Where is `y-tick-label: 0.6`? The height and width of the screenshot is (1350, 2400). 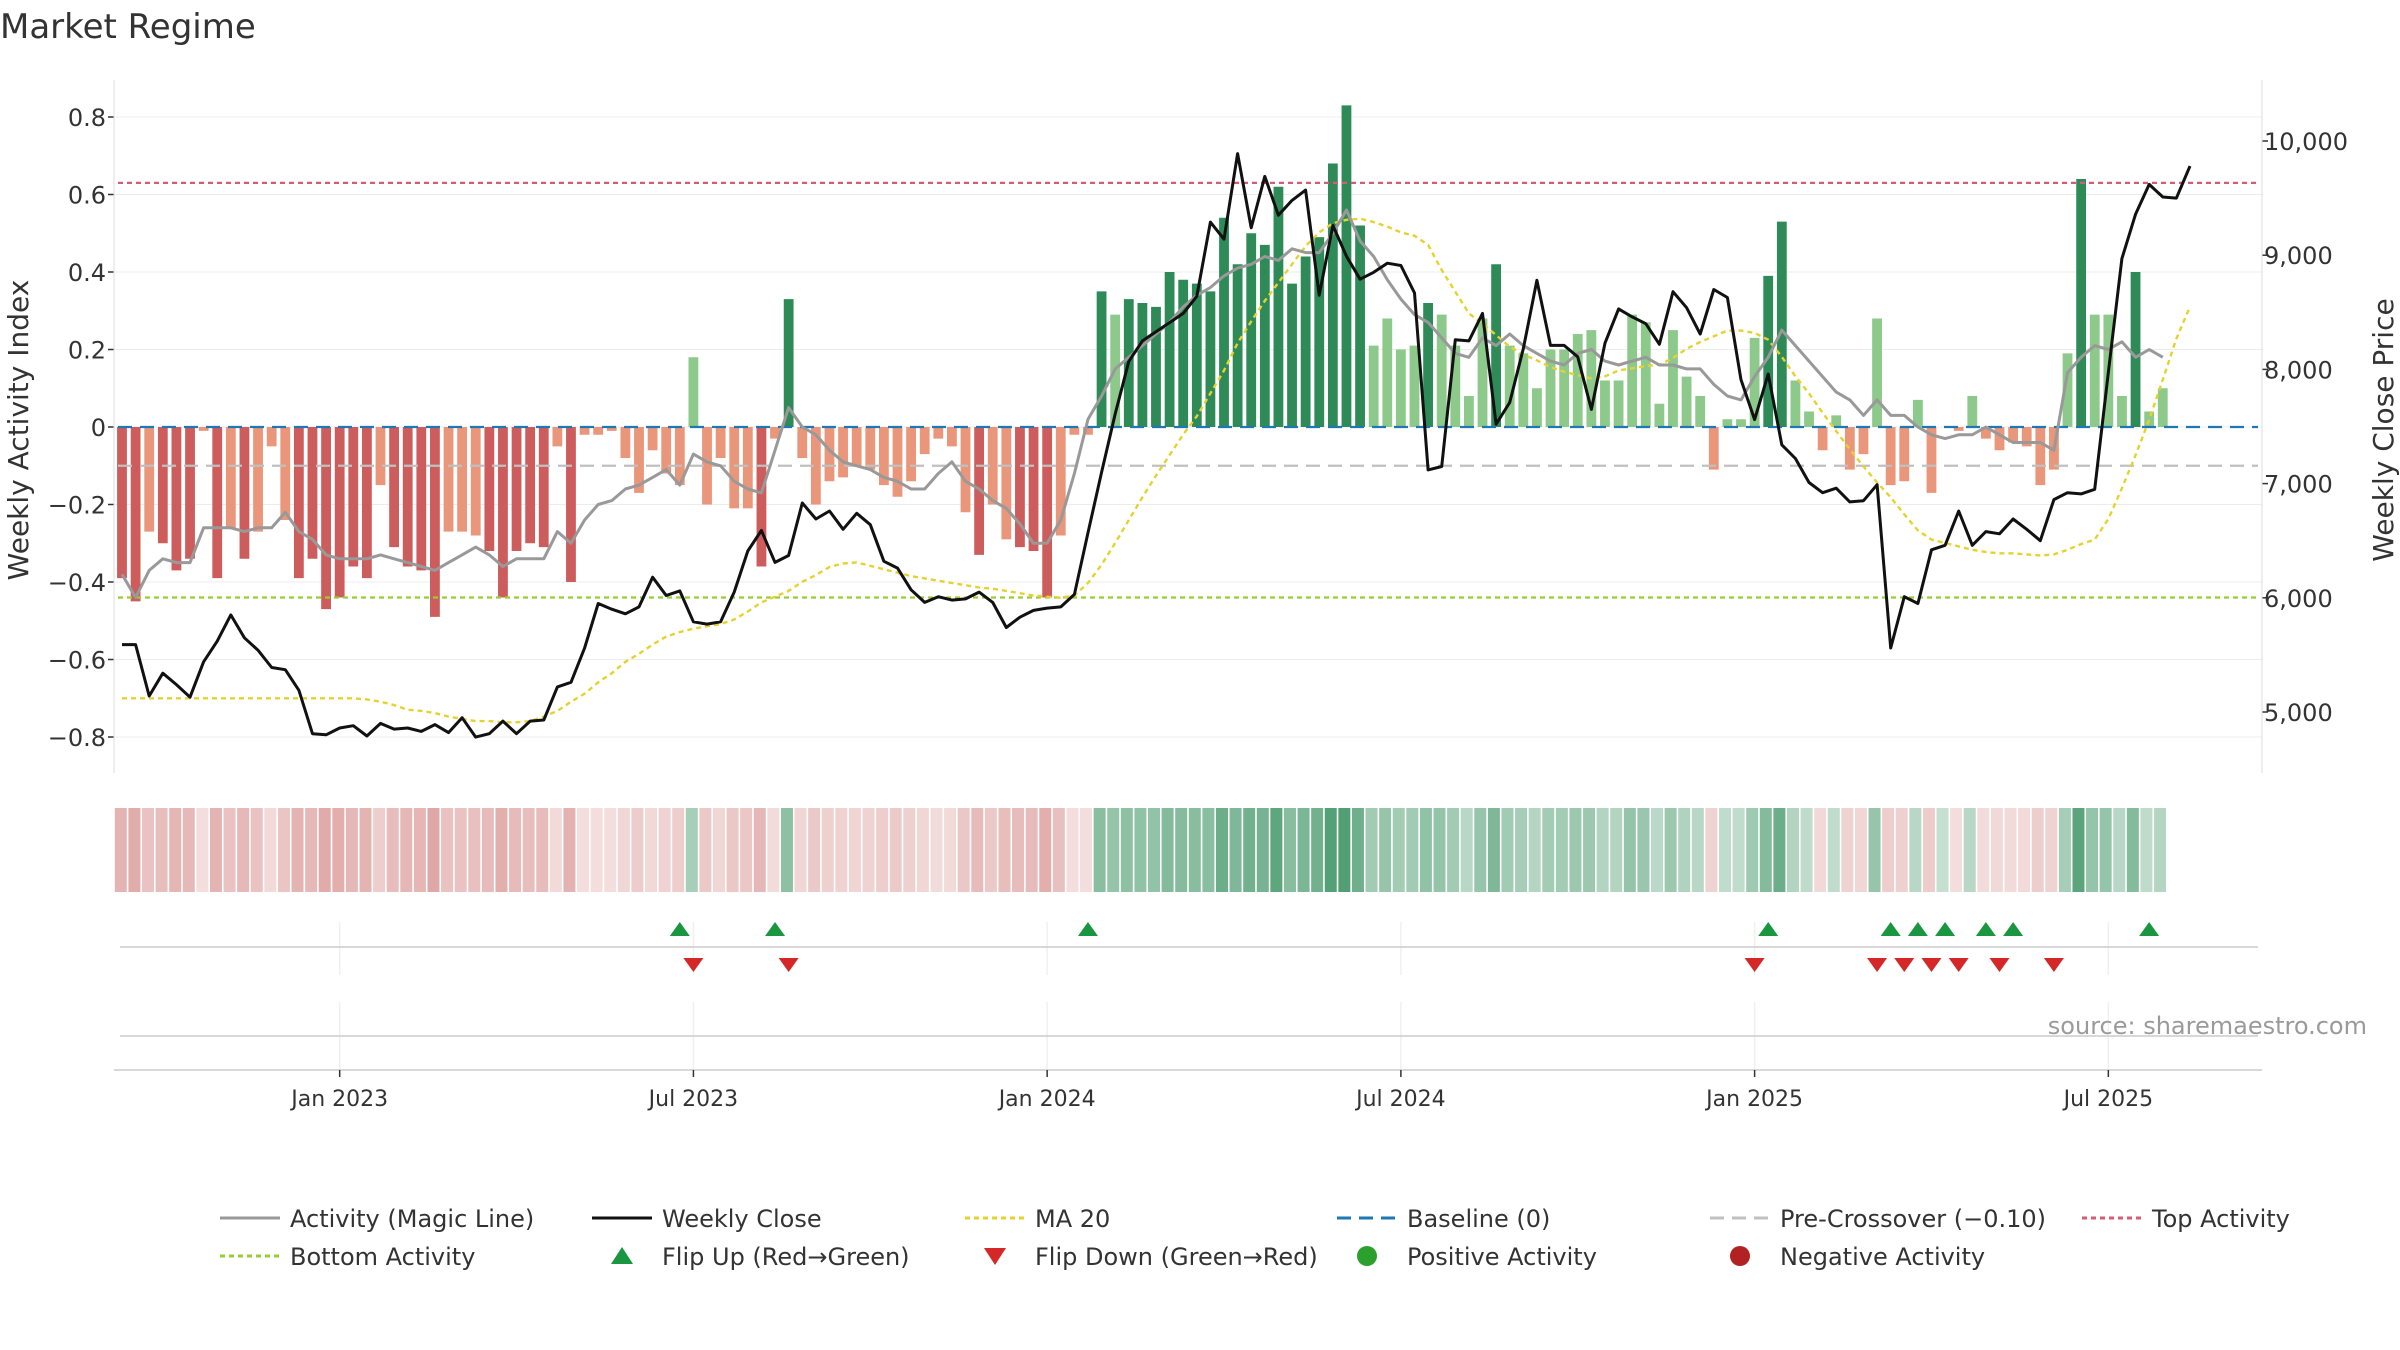 y-tick-label: 0.6 is located at coordinates (87, 196).